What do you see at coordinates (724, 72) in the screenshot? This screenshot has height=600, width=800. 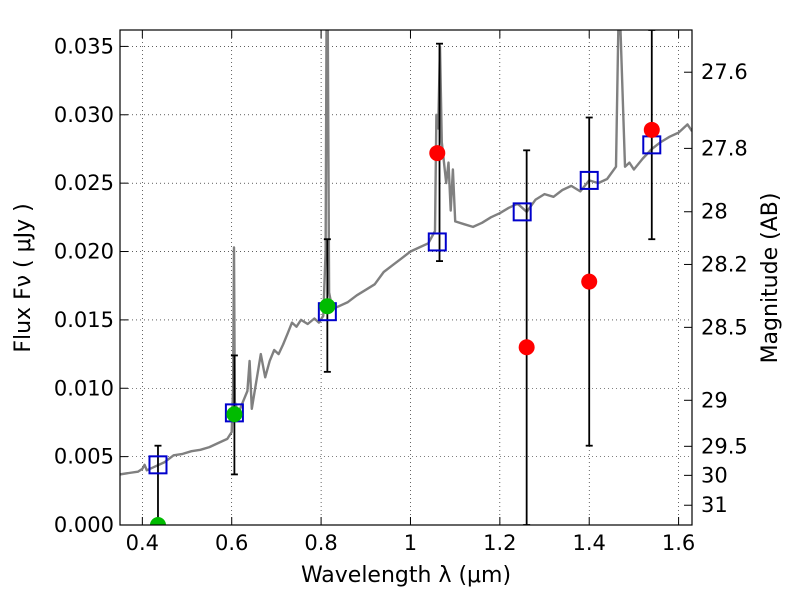 I see `magnitude-tick-label: 27.6` at bounding box center [724, 72].